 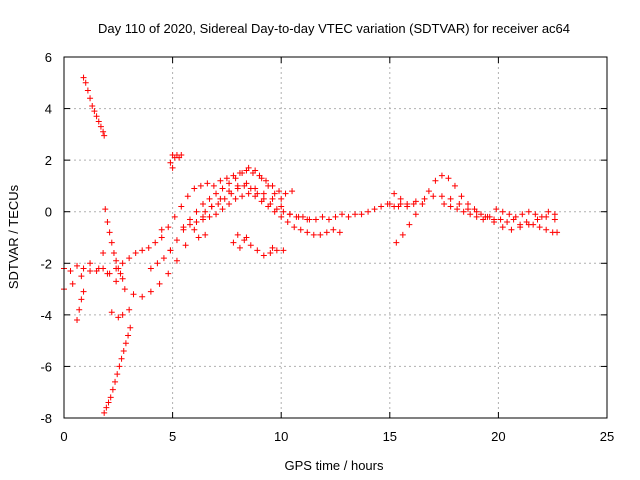 What do you see at coordinates (48, 160) in the screenshot?
I see `y-tick-label: 2` at bounding box center [48, 160].